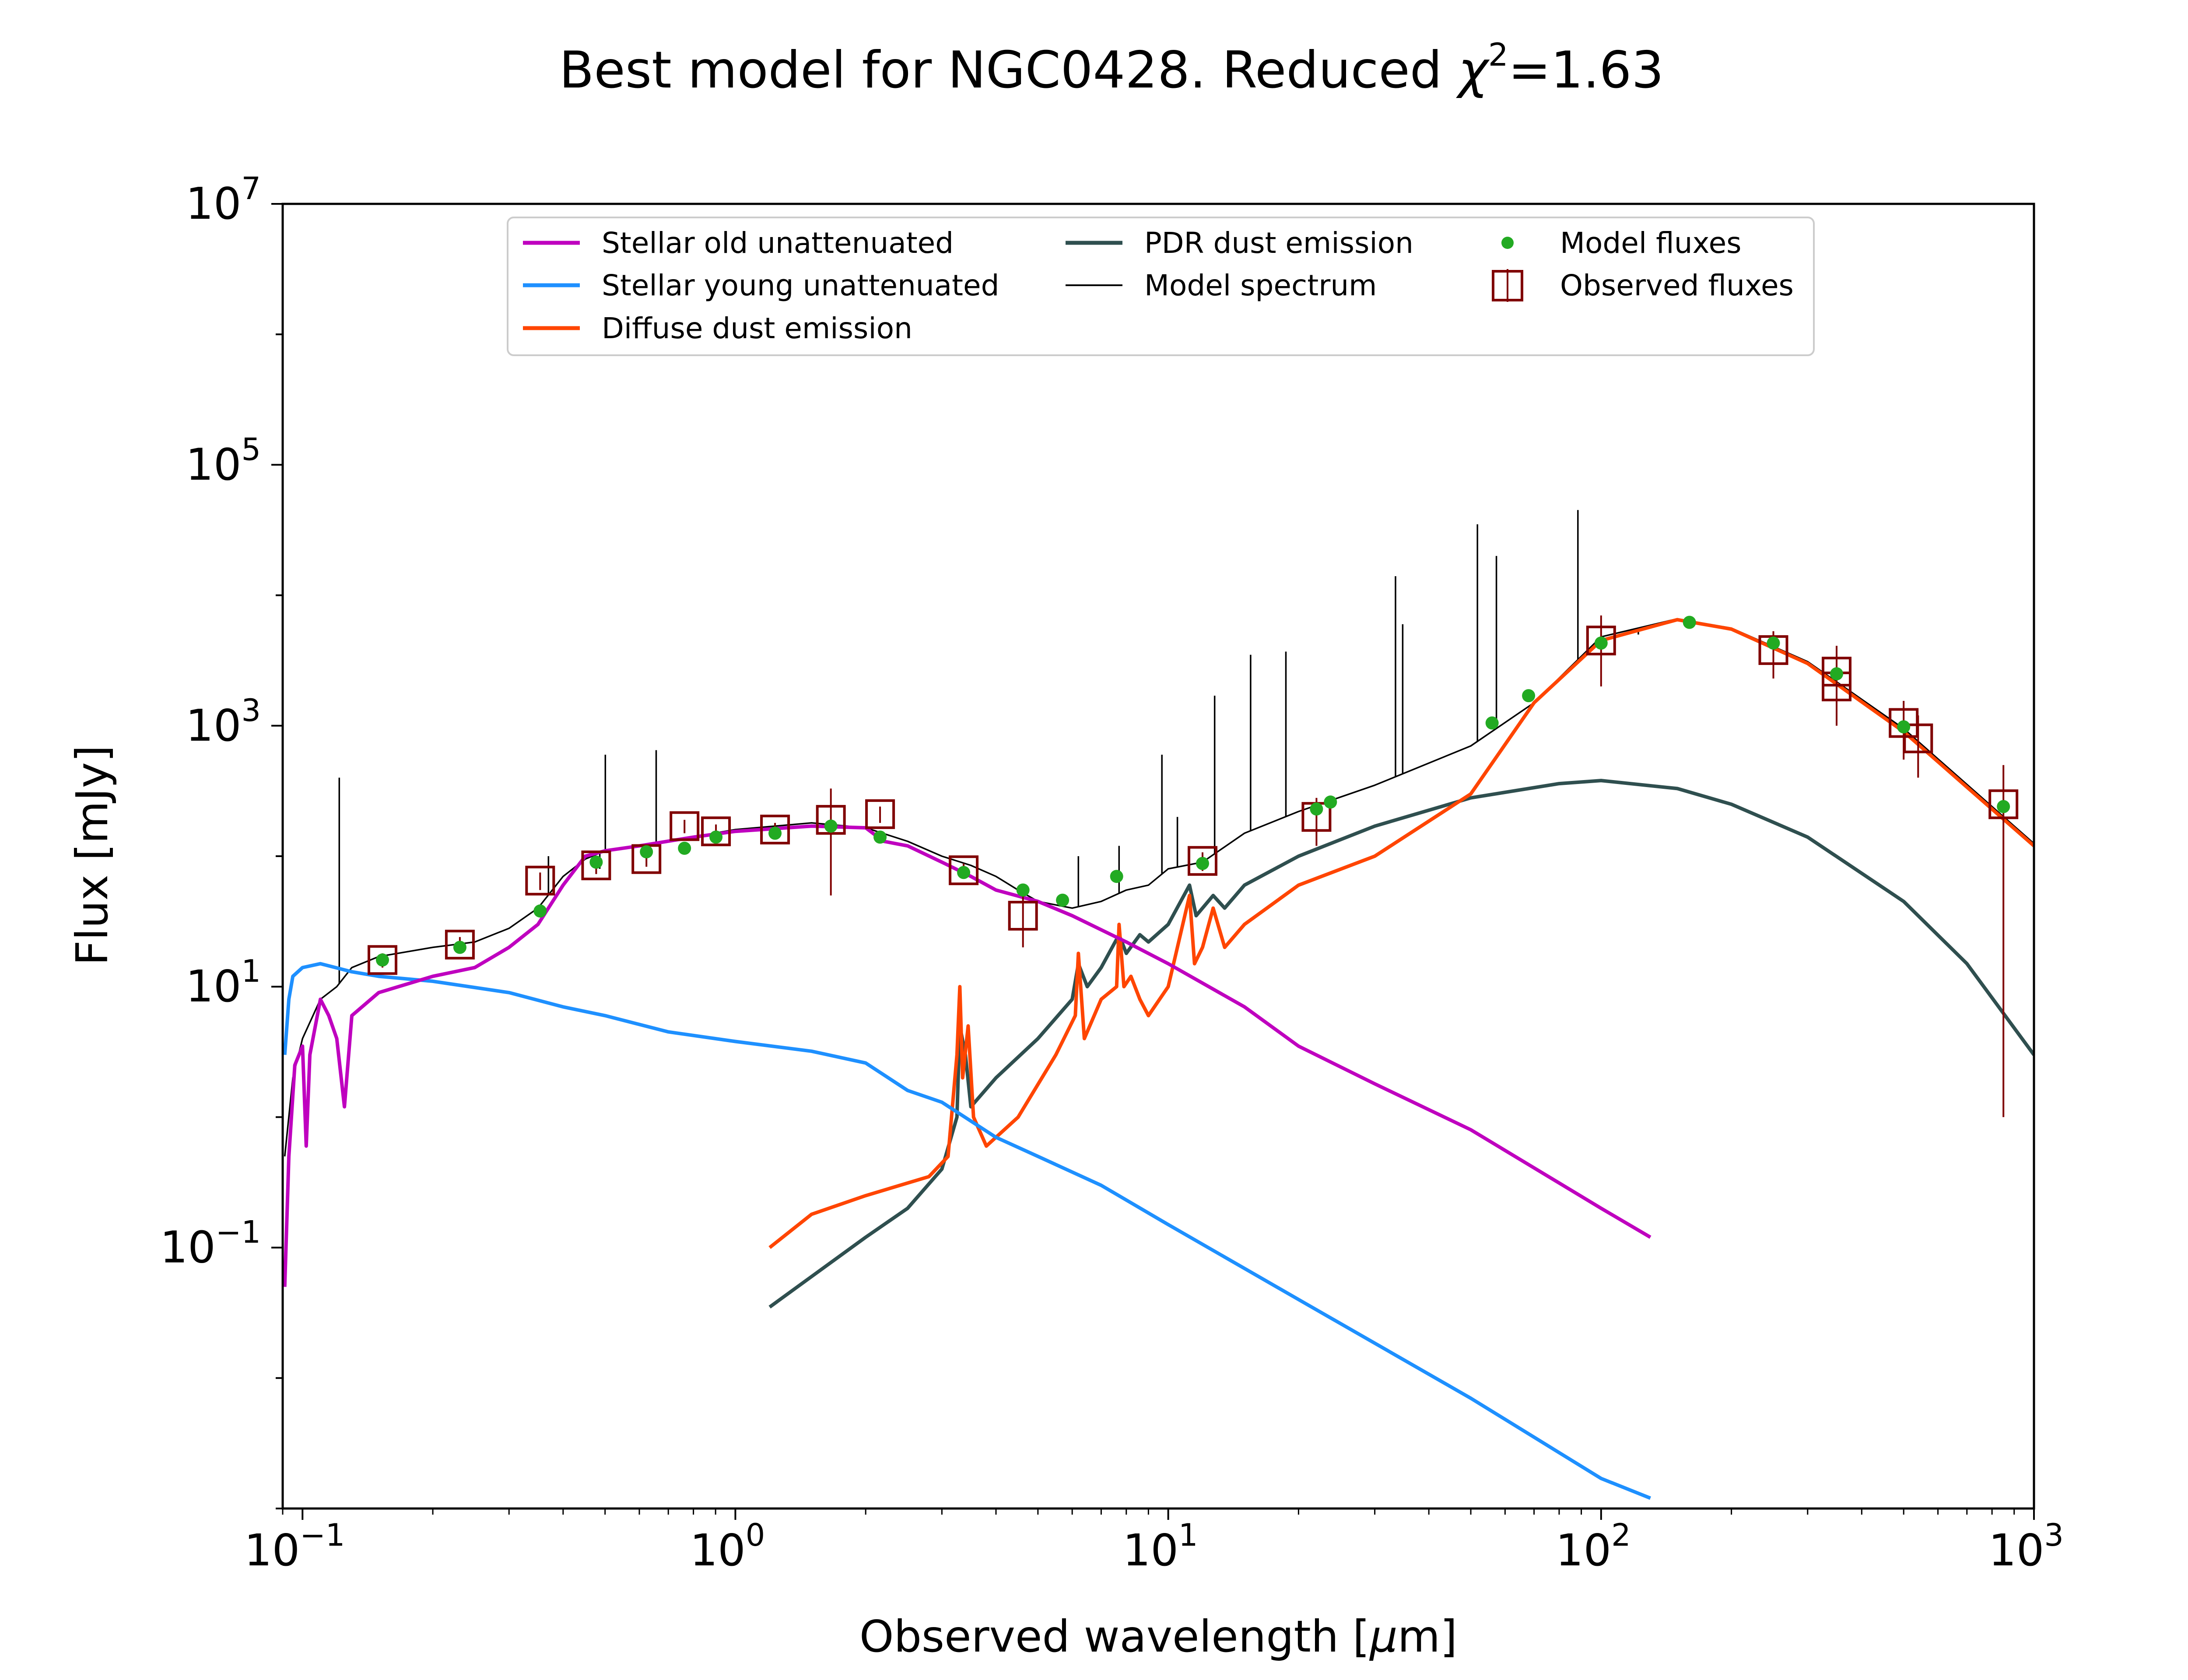 The width and height of the screenshot is (2188, 1680). What do you see at coordinates (1507, 243) in the screenshot?
I see `legend-swatch-model-fluxes` at bounding box center [1507, 243].